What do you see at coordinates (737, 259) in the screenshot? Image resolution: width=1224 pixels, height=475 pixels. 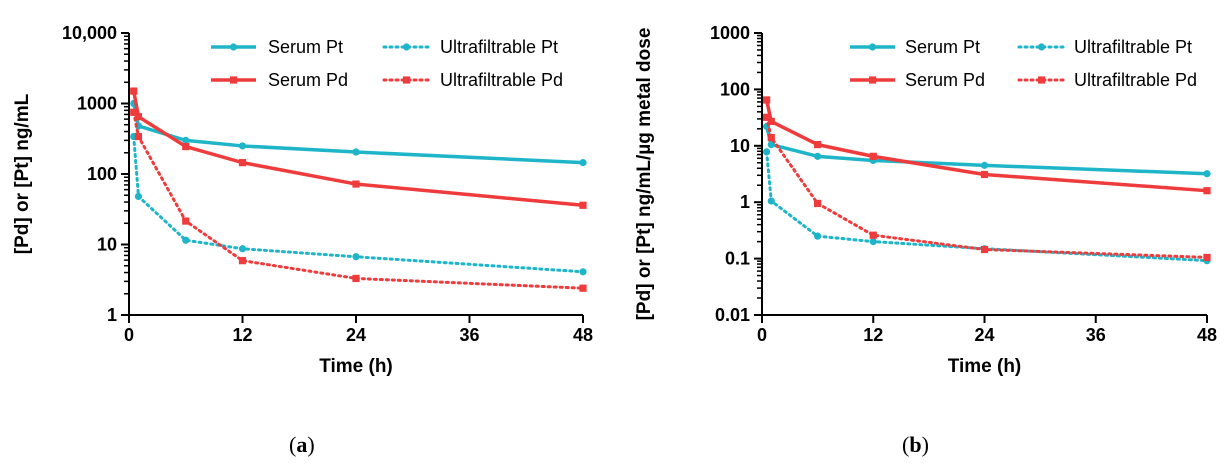 I see `y-tick-label: 0.1` at bounding box center [737, 259].